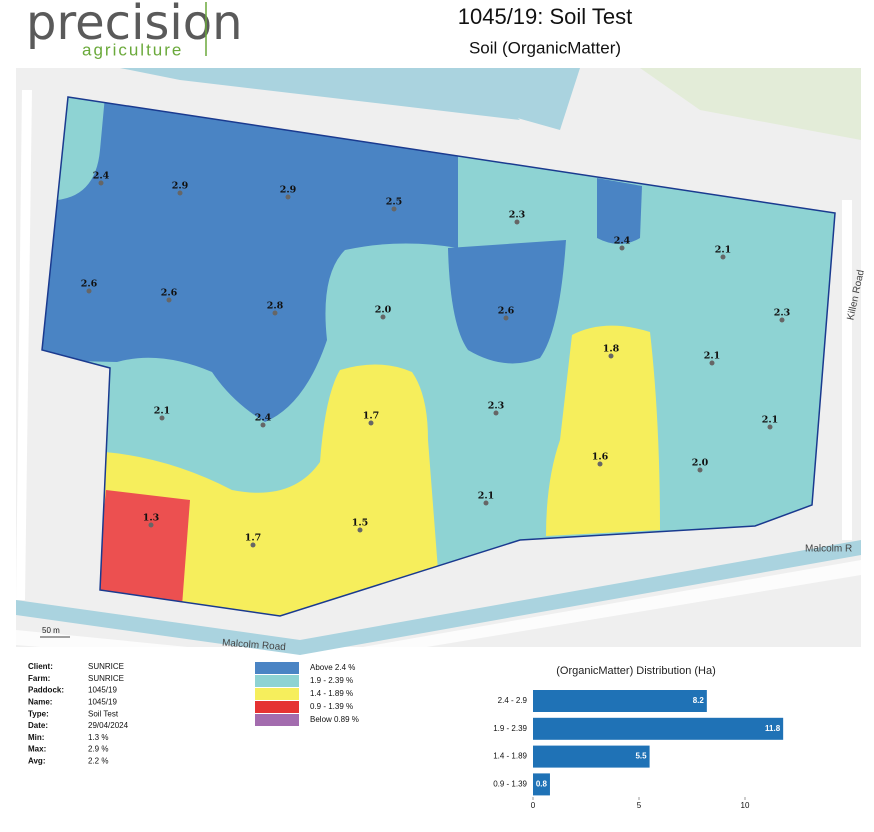 This screenshot has width=874, height=832. Describe the element at coordinates (773, 728) in the screenshot. I see `bar-value-label: 11.8` at that location.